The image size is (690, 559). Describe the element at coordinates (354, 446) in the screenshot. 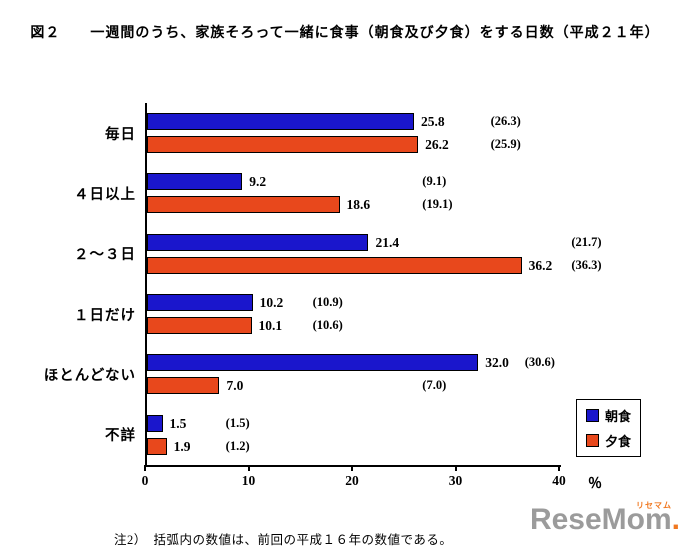

I see `bar-row-dinner: 1.9 (1.2)` at that location.